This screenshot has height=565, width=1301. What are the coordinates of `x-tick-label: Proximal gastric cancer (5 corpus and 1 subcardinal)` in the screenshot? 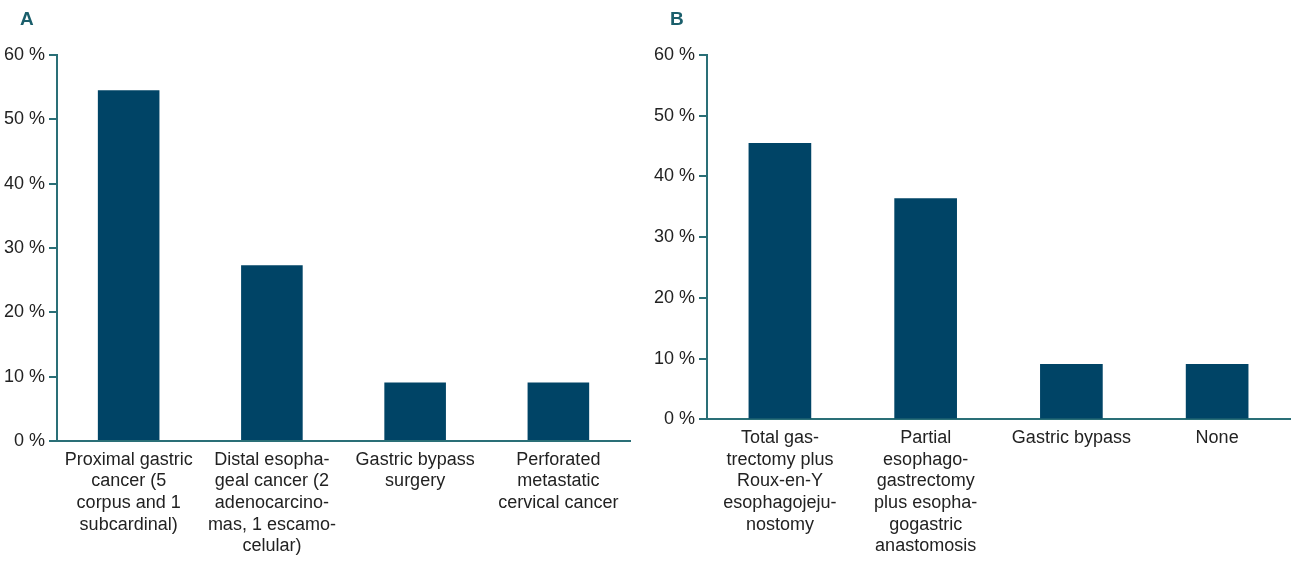 It's located at (128, 491).